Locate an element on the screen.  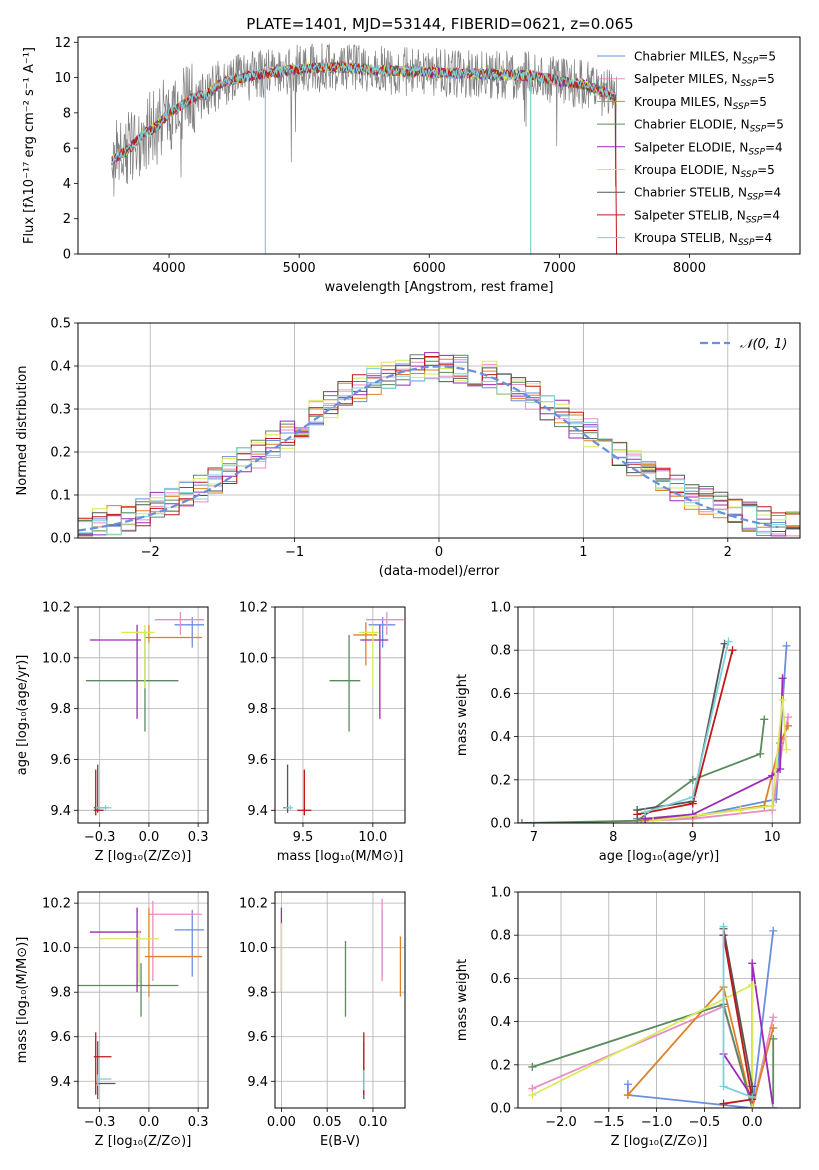
x-tick-label: 10.0 is located at coordinates (372, 837).